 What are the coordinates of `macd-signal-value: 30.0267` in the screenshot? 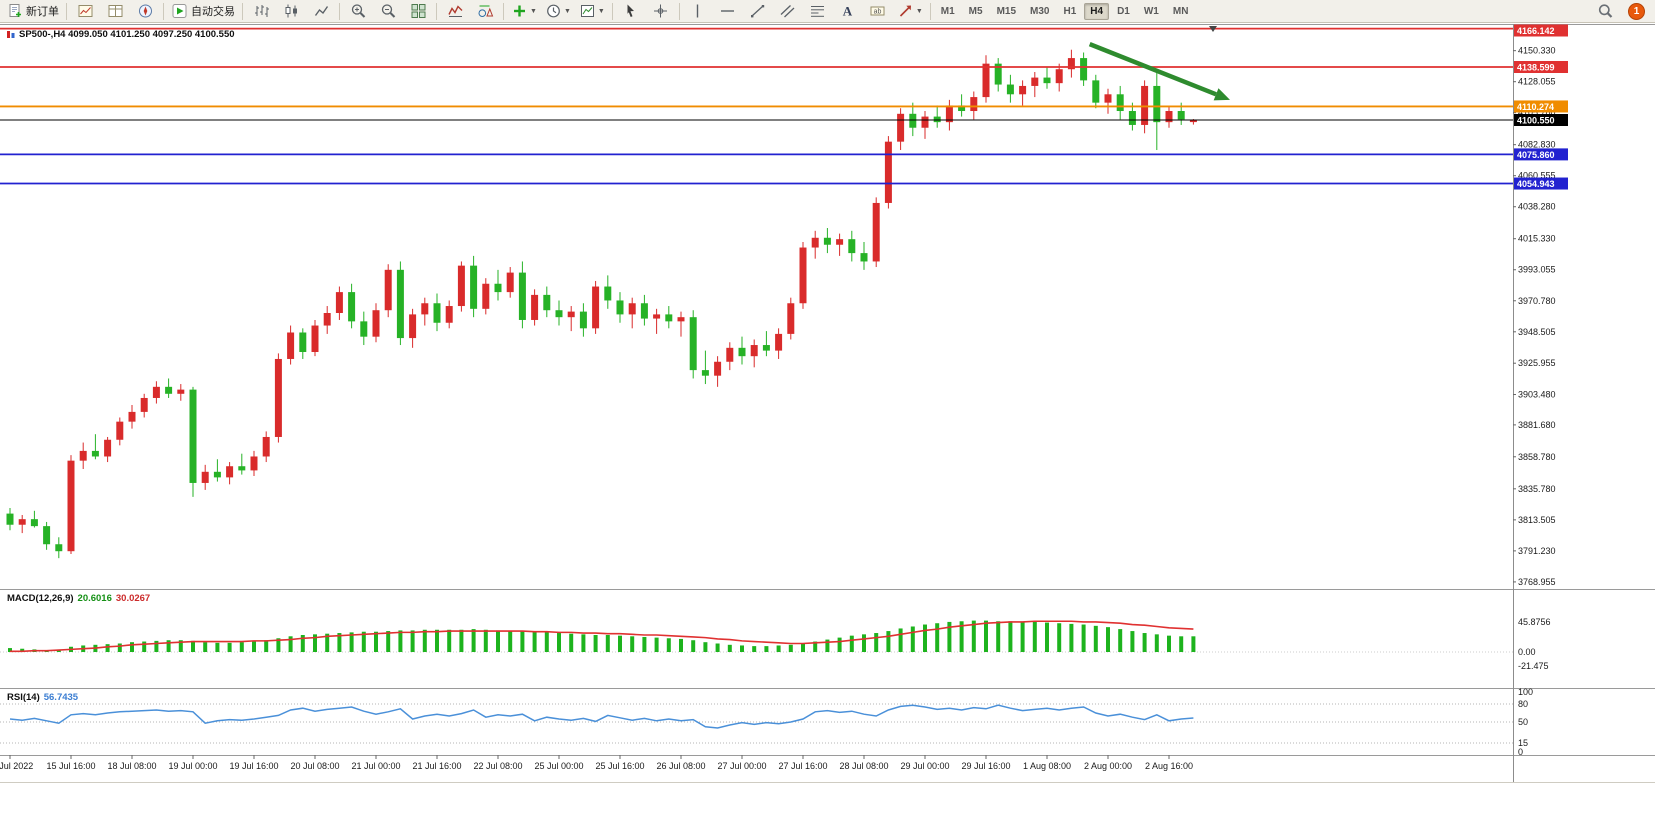 It's located at (133, 598).